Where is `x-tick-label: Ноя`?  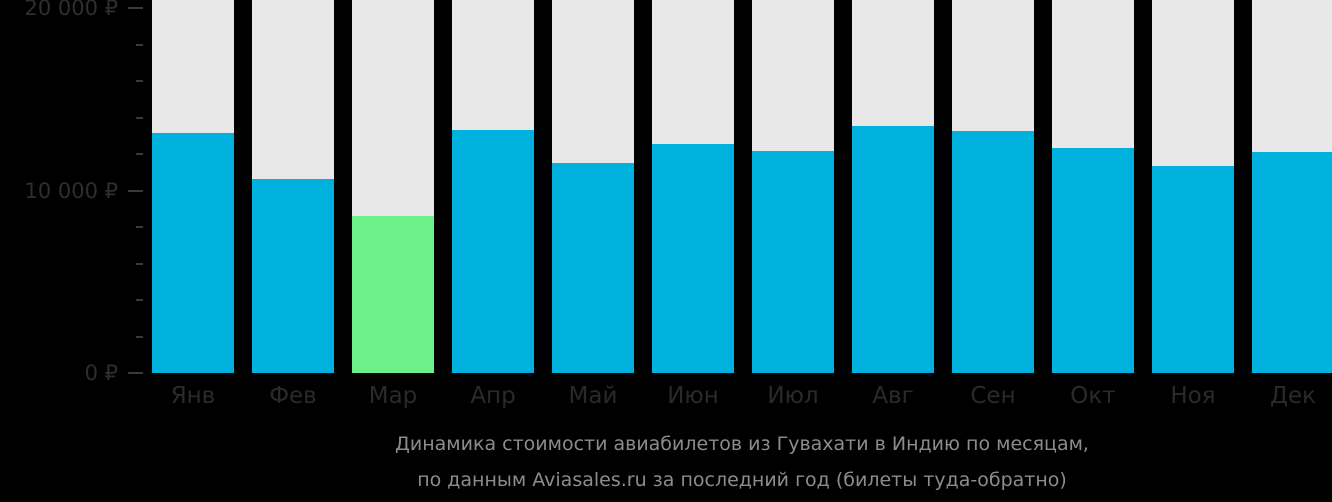 x-tick-label: Ноя is located at coordinates (1193, 396).